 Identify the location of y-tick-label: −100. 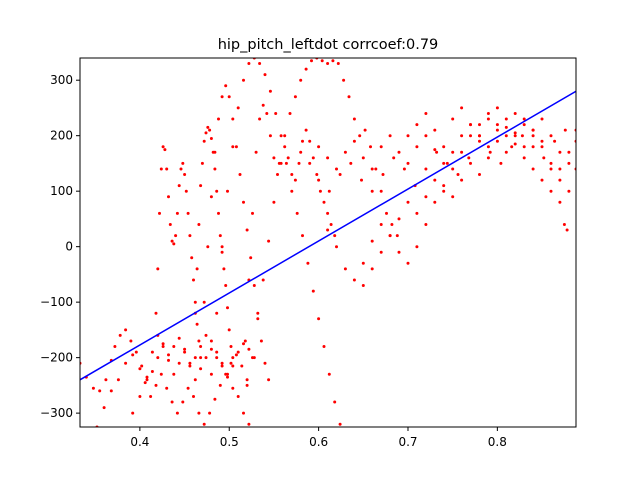
(56, 302).